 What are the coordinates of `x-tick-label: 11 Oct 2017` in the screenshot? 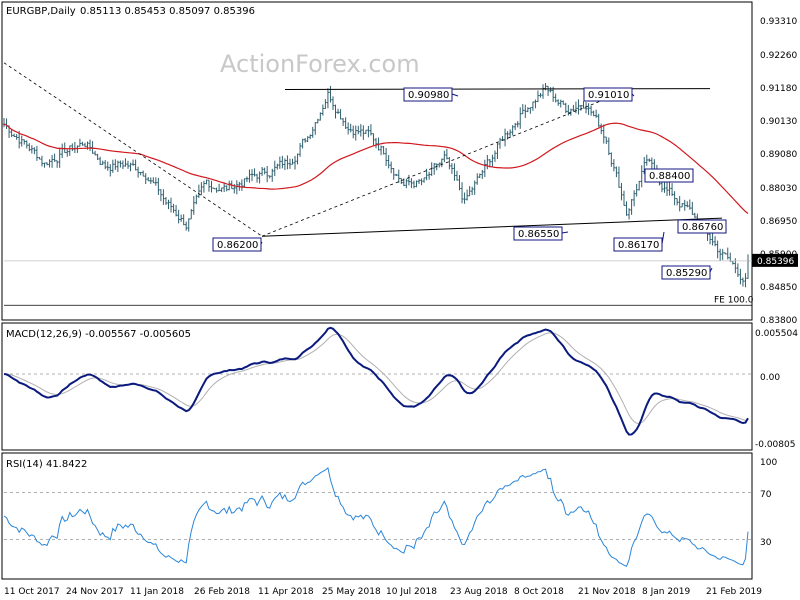 It's located at (32, 592).